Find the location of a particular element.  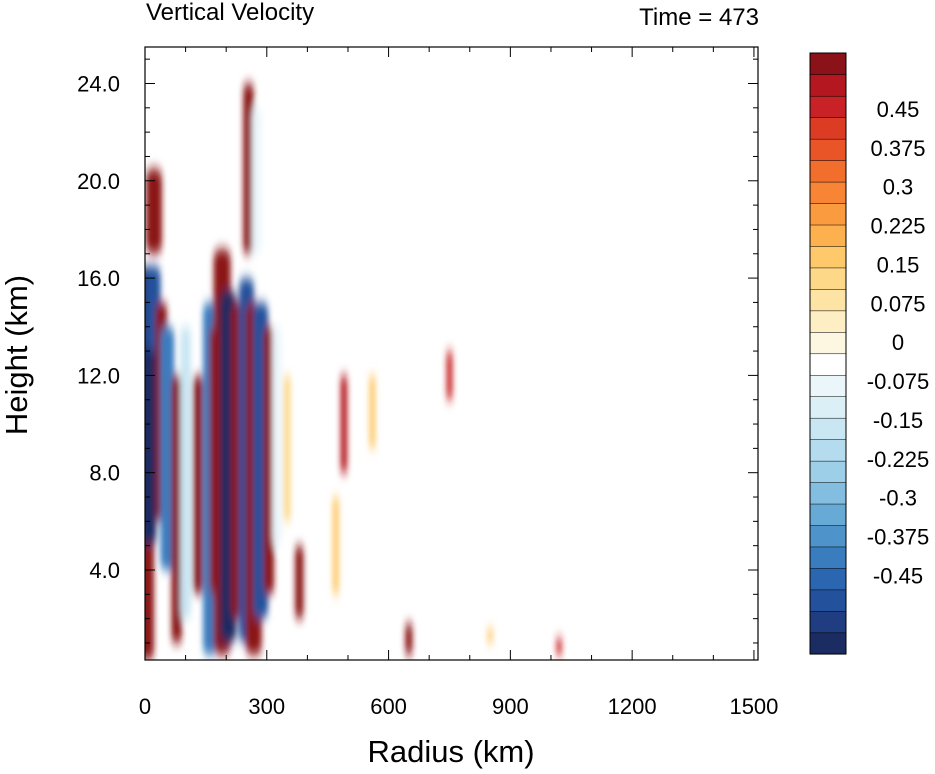

time-label: Time = 473 is located at coordinates (699, 17).